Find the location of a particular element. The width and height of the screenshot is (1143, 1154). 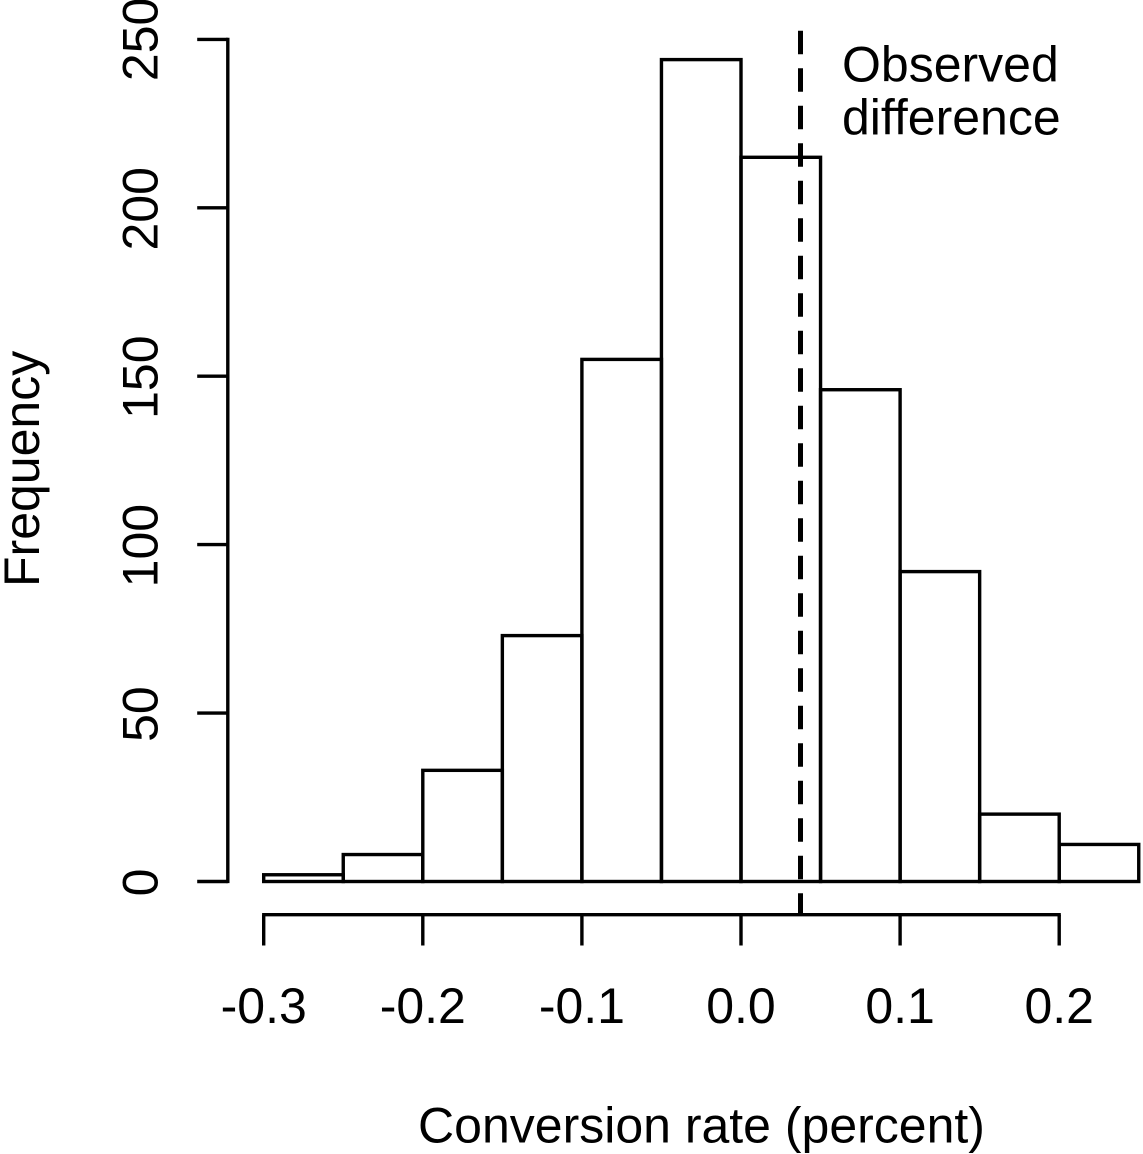

svg-text: 200 is located at coordinates (141, 208).